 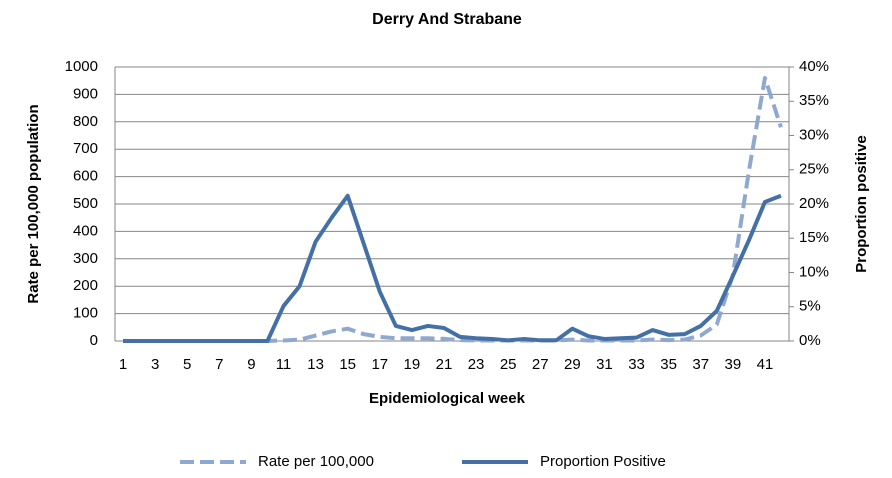 What do you see at coordinates (347, 364) in the screenshot?
I see `x-tick-label: 15` at bounding box center [347, 364].